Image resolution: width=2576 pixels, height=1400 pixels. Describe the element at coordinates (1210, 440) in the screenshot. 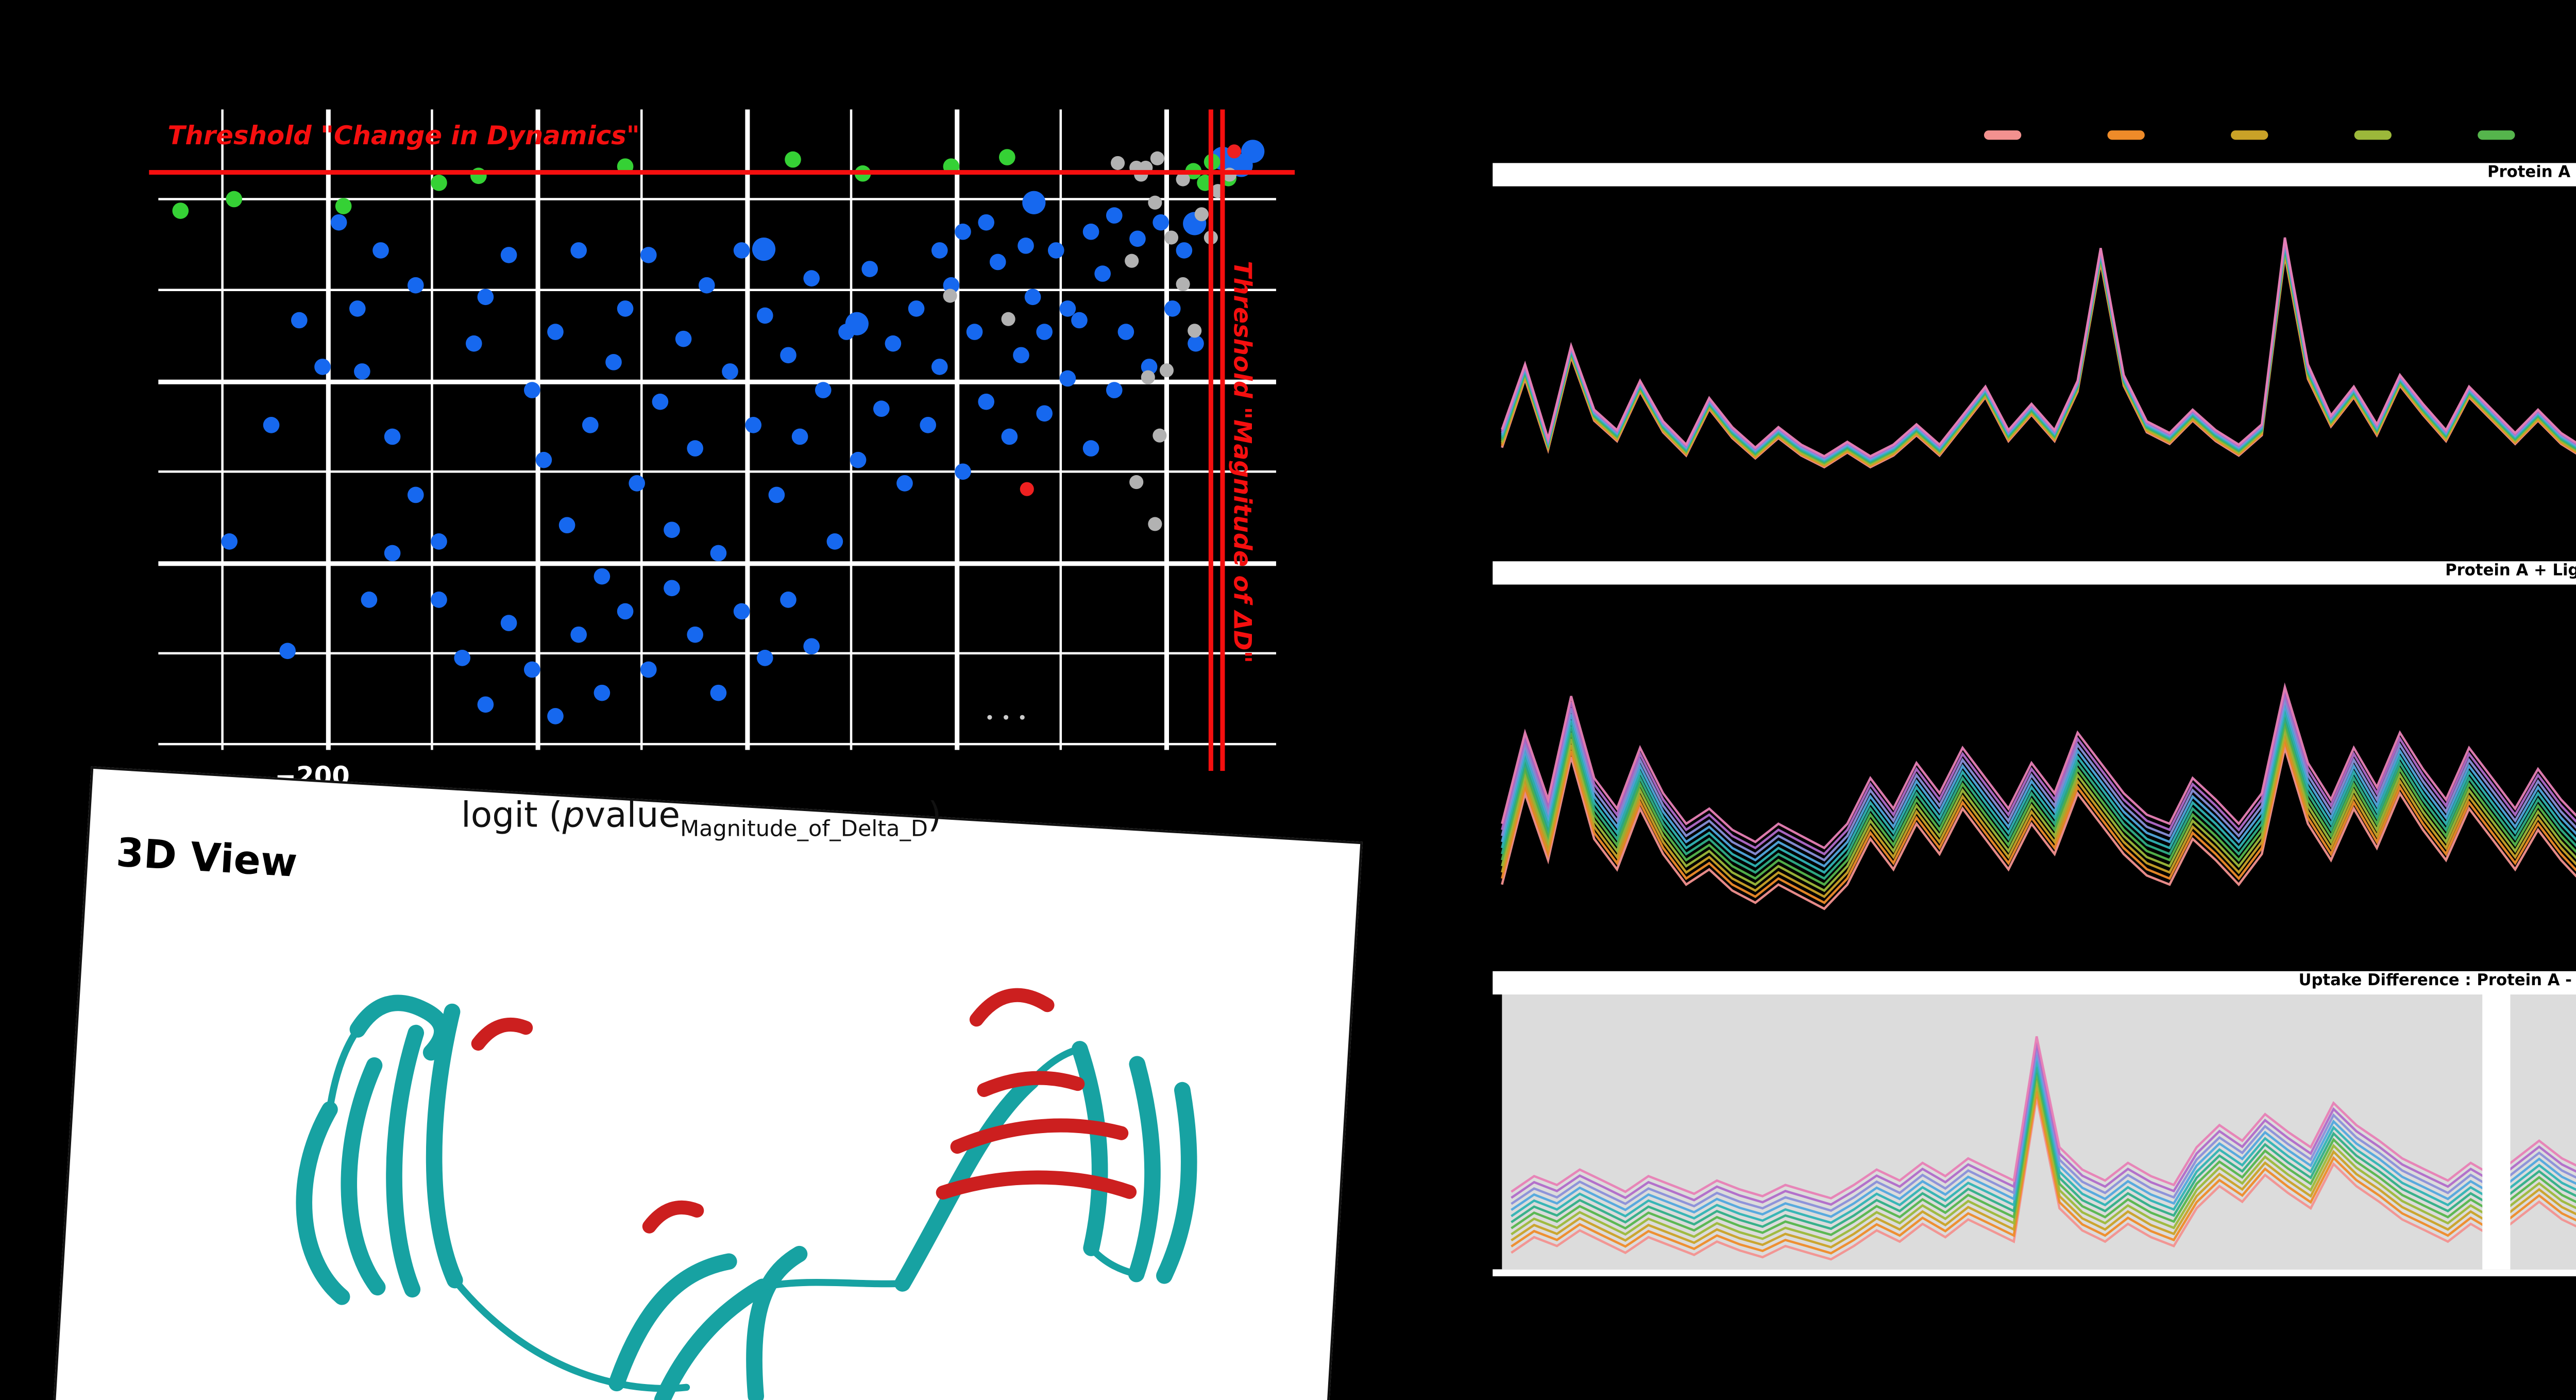

I see `threshold-line-magnitude` at that location.